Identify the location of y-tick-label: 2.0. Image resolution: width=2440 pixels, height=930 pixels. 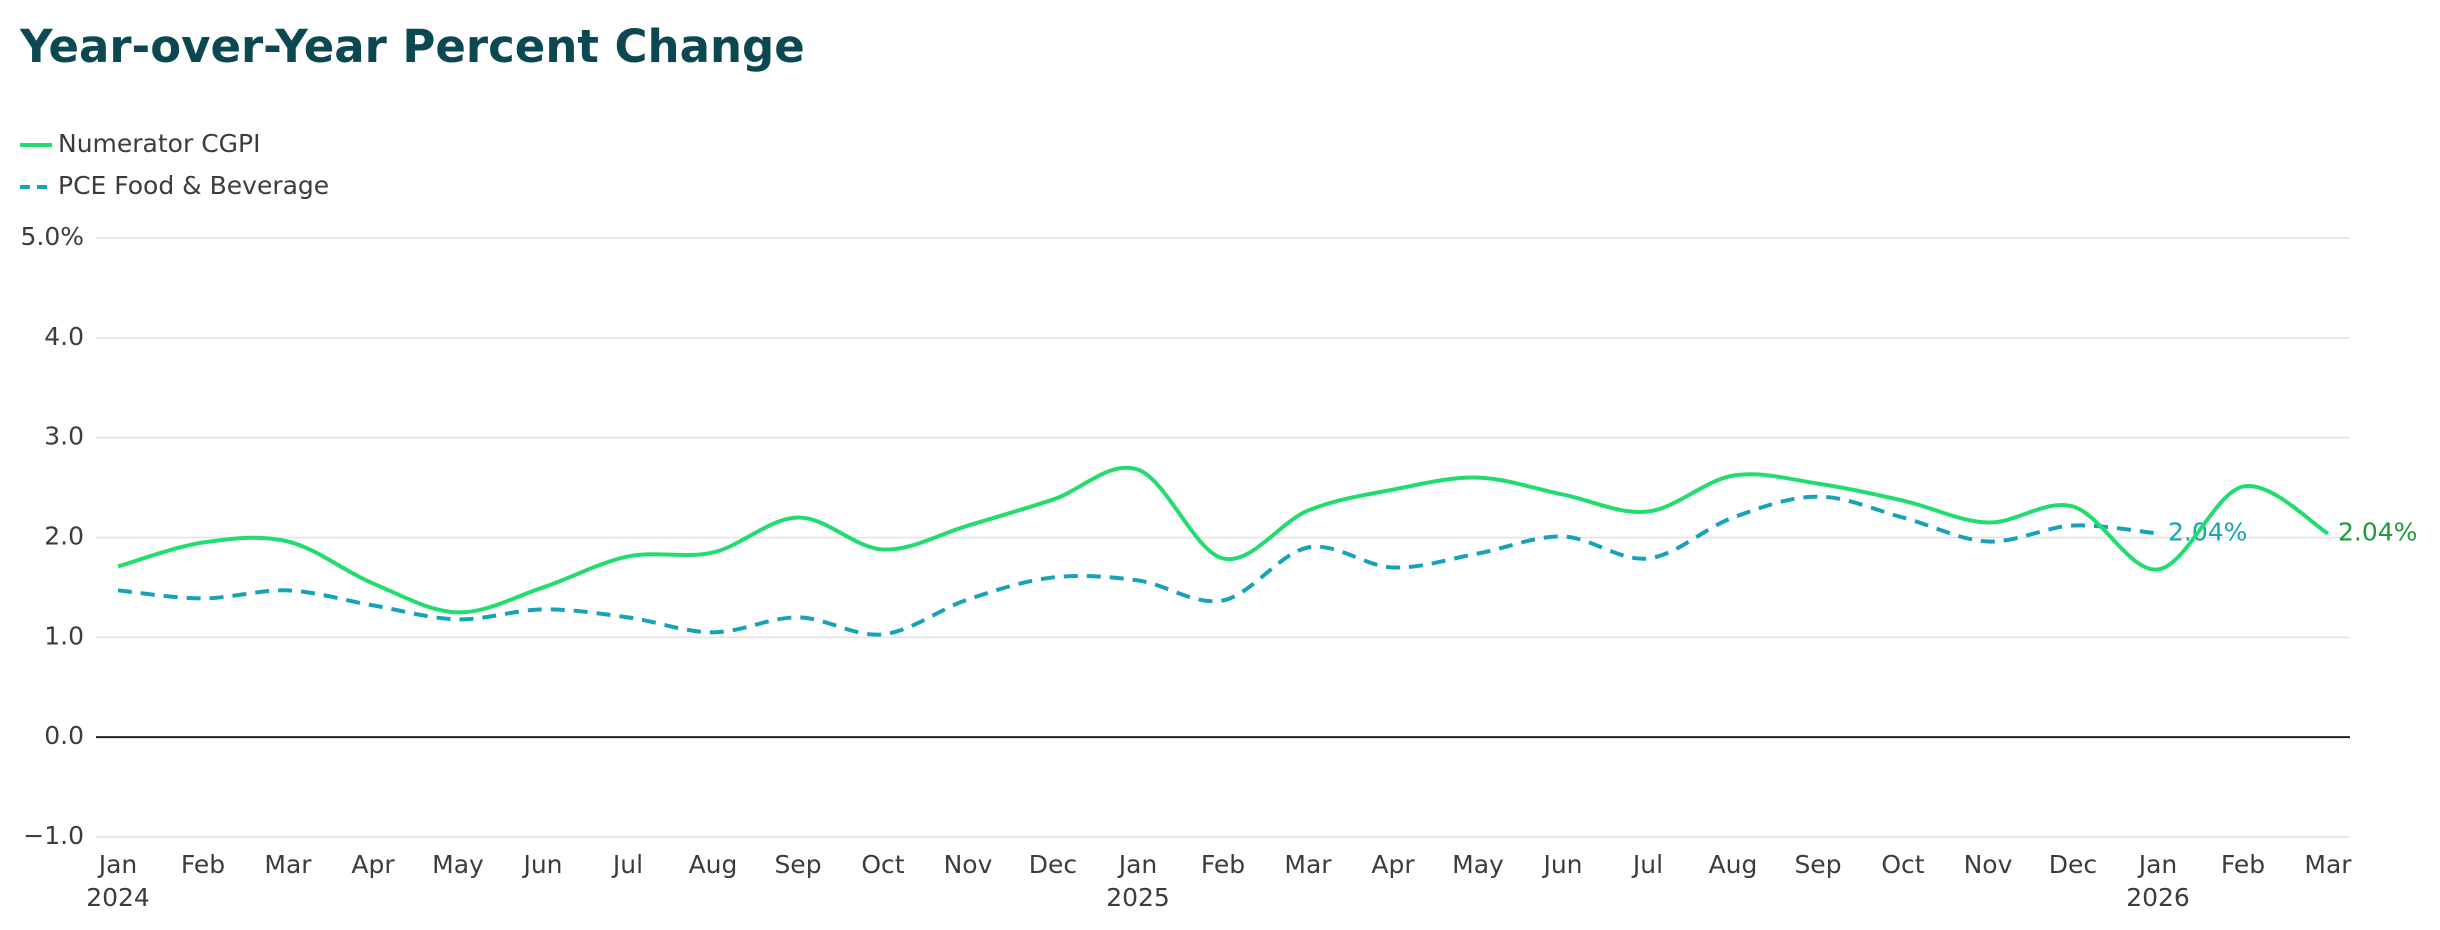
(64, 536).